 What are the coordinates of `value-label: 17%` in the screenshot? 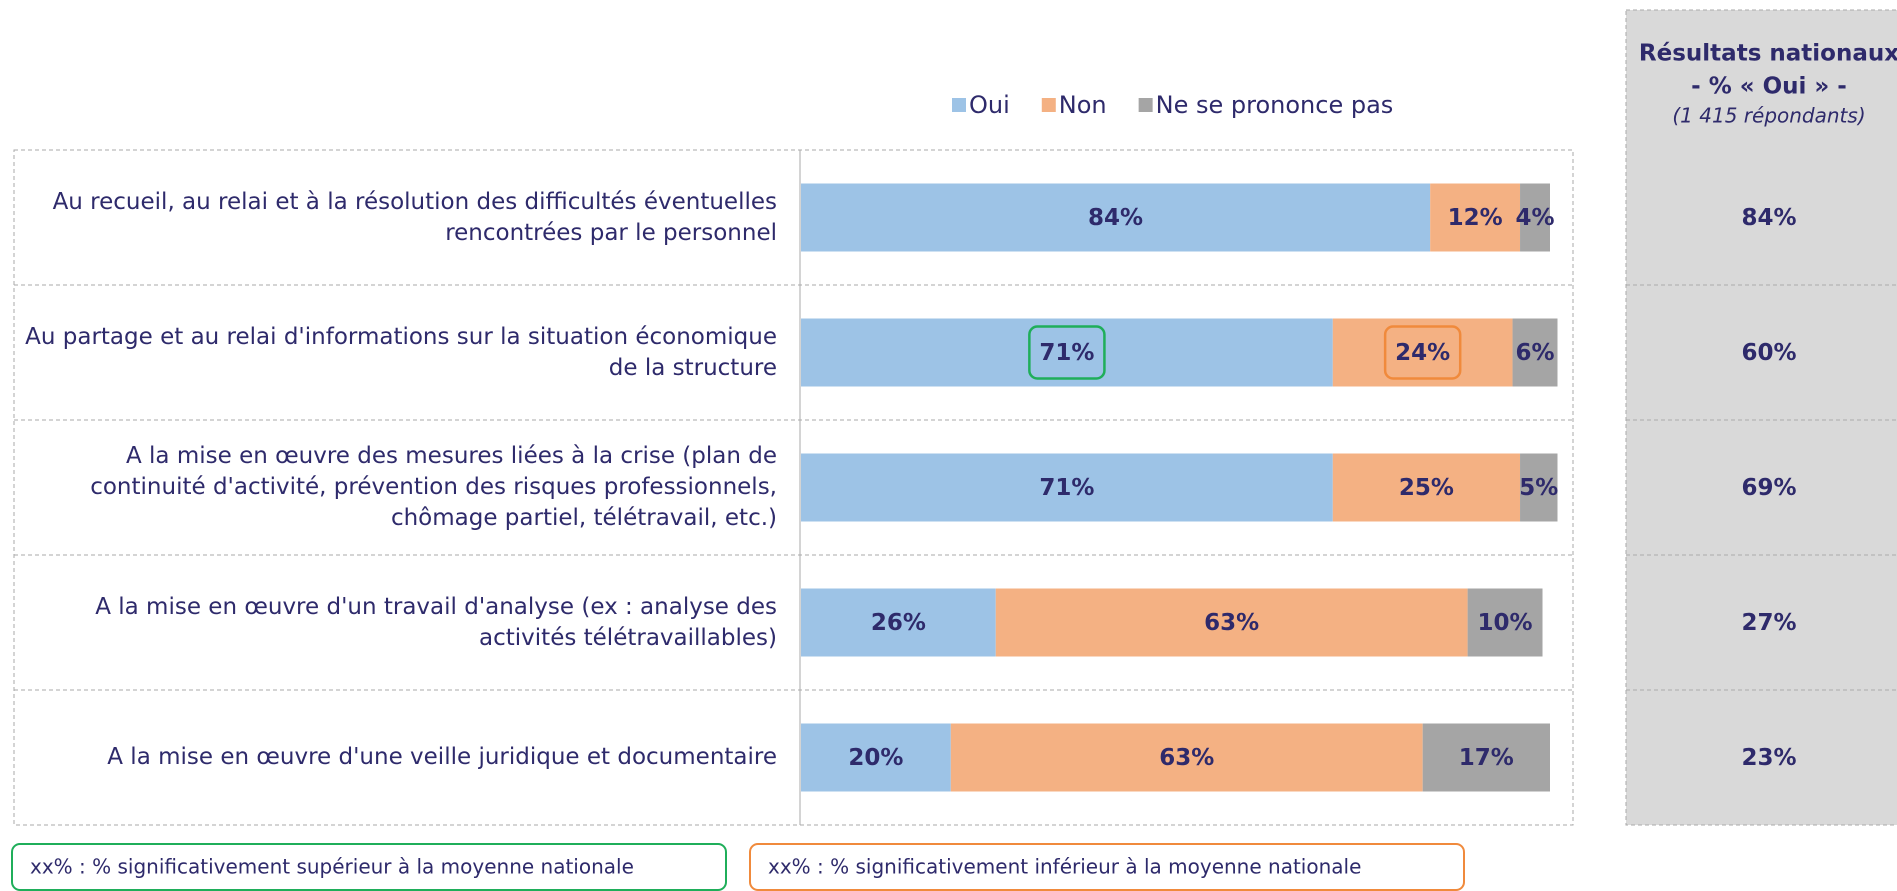 It's located at (1486, 758).